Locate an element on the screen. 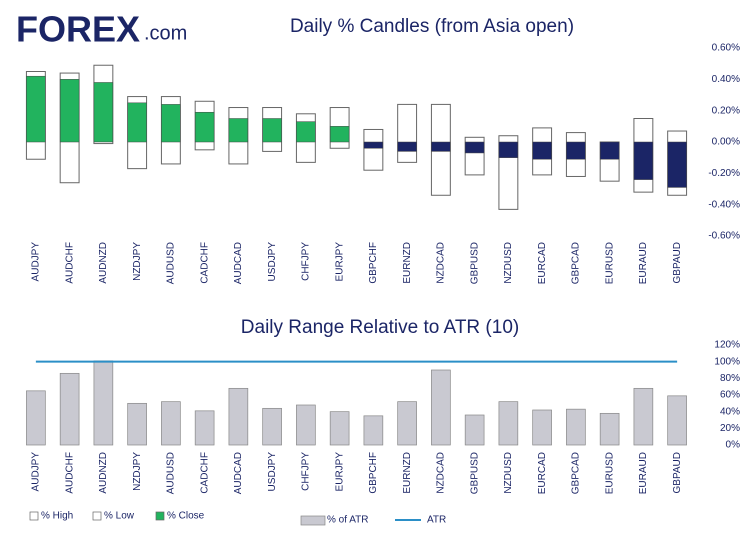 This screenshot has height=534, width=749. y-tick-label: 0.40% is located at coordinates (726, 79).